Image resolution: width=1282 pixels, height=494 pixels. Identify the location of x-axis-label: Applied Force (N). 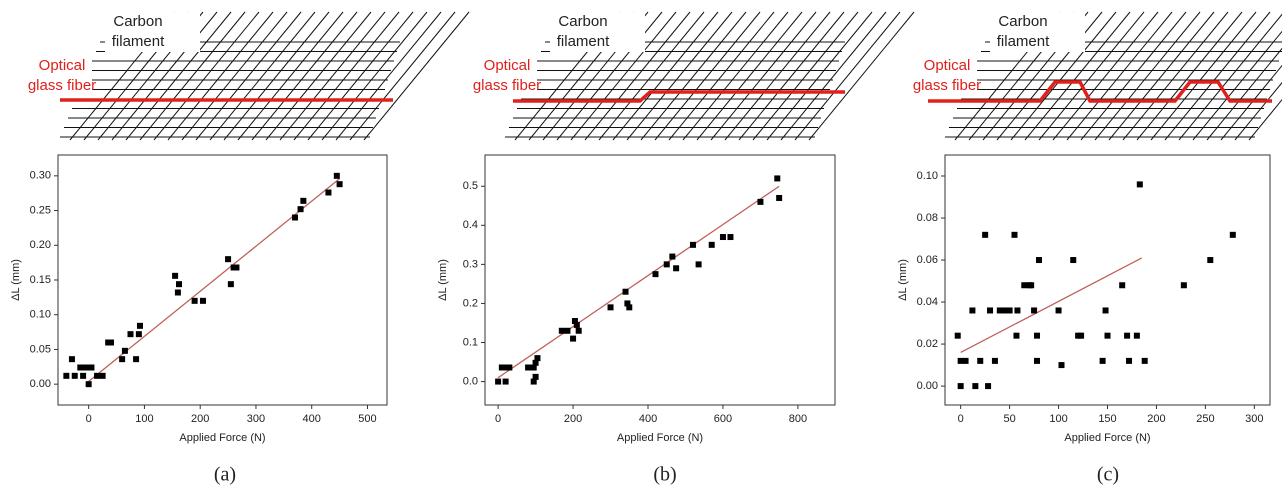
(660, 438).